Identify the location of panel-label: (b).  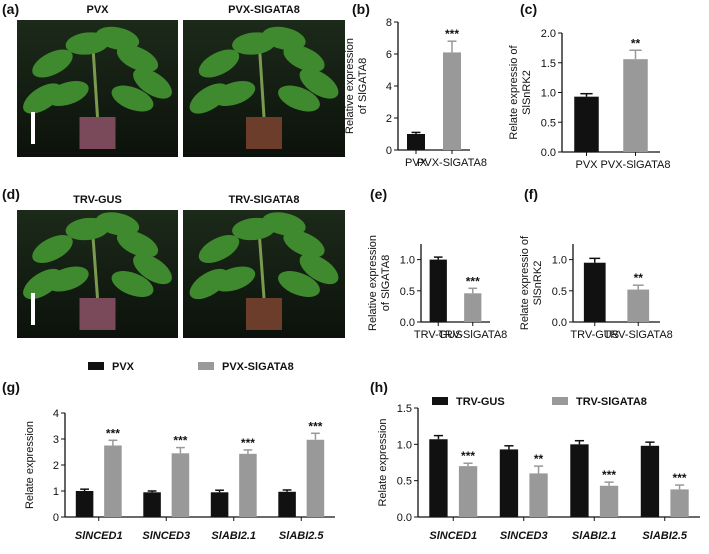
(361, 9).